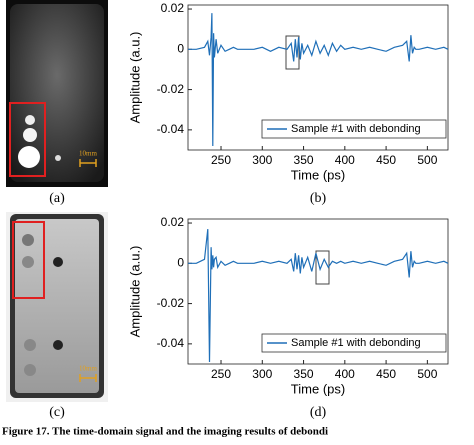 Image resolution: width=474 pixels, height=445 pixels. I want to click on panel-label: (c), so click(57, 412).